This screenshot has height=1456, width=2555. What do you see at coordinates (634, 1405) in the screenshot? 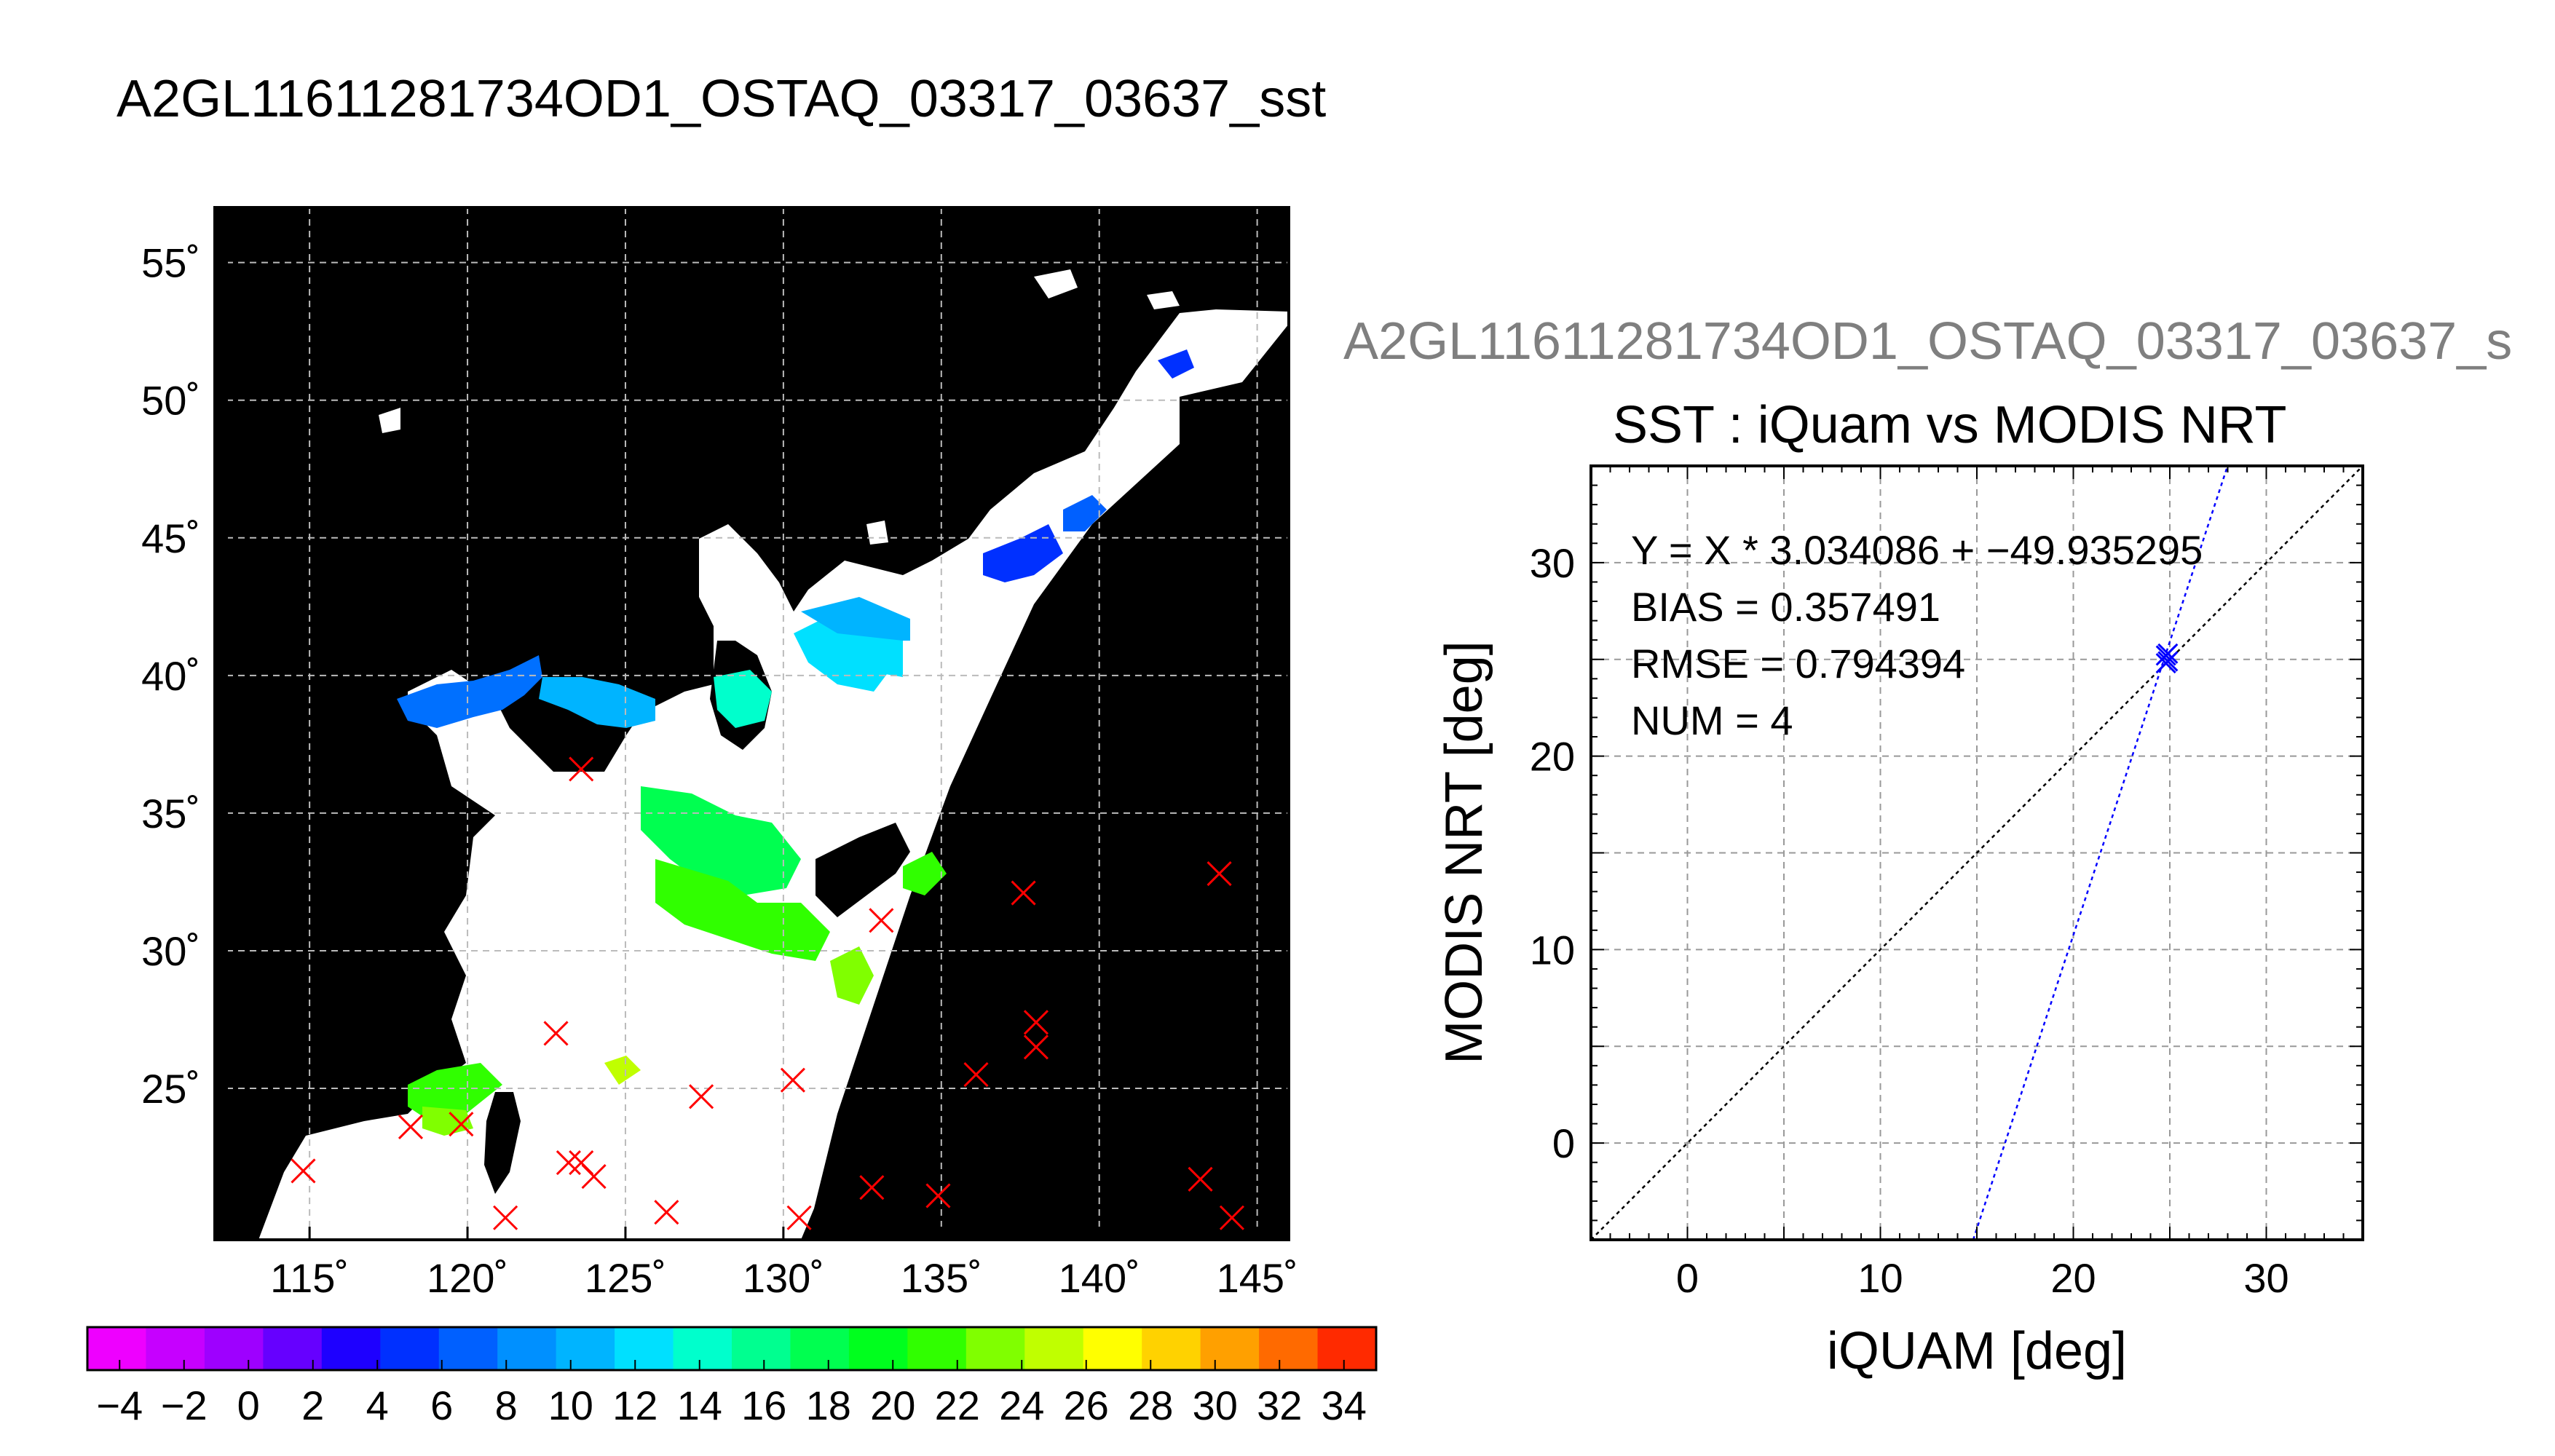
I see `colorbar-tick-label: 12` at bounding box center [634, 1405].